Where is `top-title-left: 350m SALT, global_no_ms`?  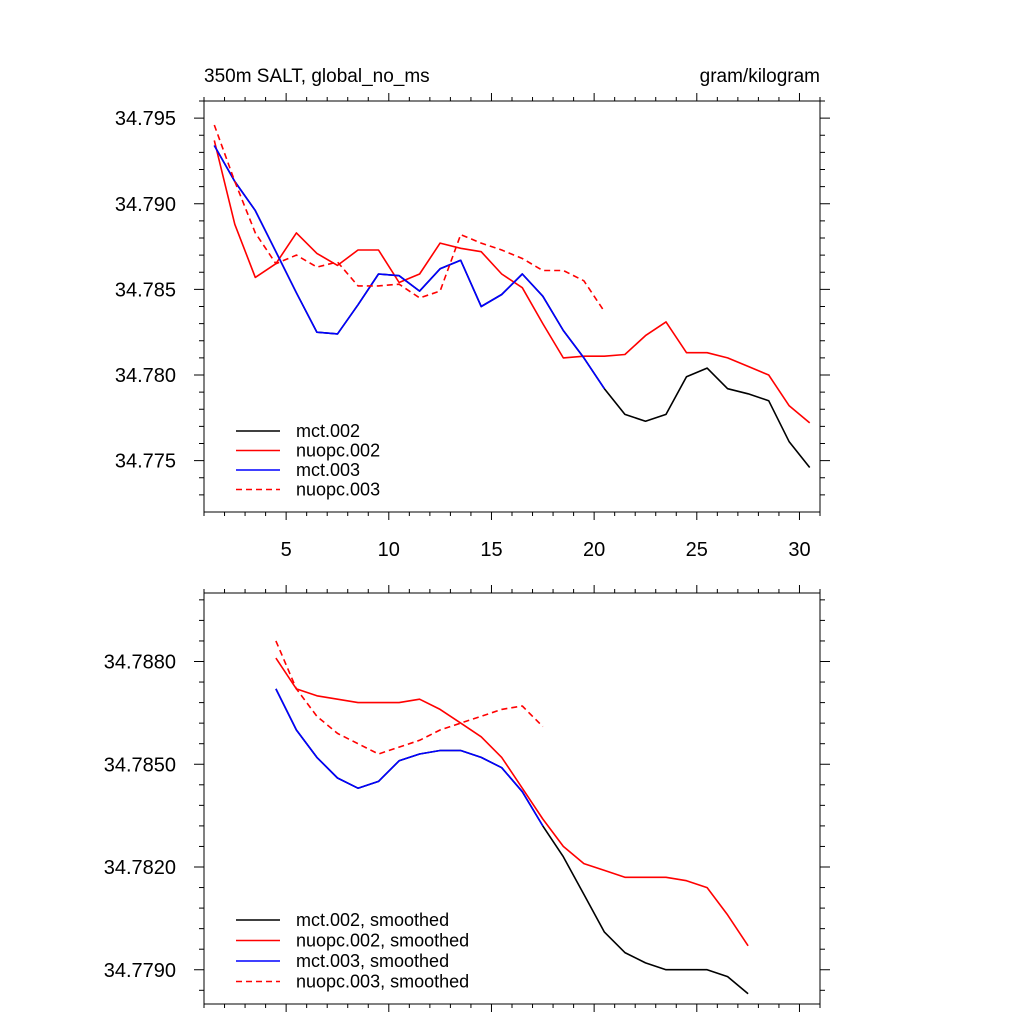 top-title-left: 350m SALT, global_no_ms is located at coordinates (317, 76).